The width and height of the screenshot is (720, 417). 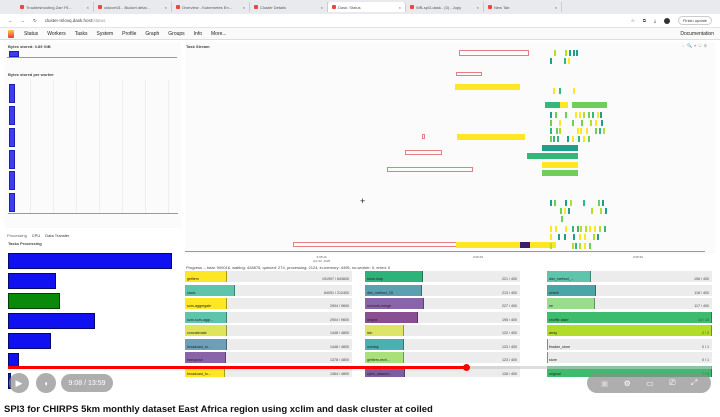 What do you see at coordinates (604, 383) in the screenshot?
I see `autoplay-icon: ▣` at bounding box center [604, 383].